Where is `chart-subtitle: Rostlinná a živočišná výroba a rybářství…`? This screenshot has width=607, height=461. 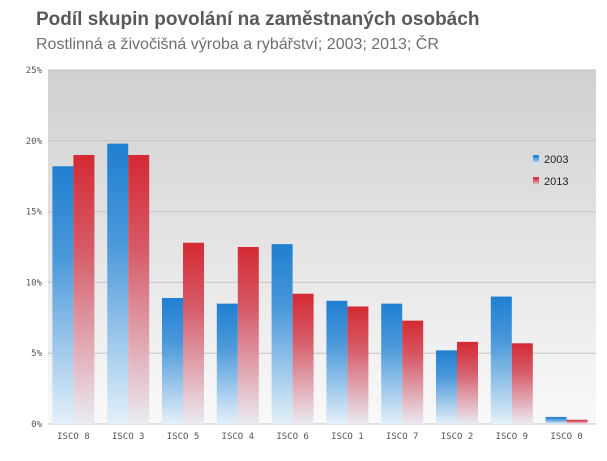 chart-subtitle: Rostlinná a živočišná výroba a rybářství… is located at coordinates (237, 44).